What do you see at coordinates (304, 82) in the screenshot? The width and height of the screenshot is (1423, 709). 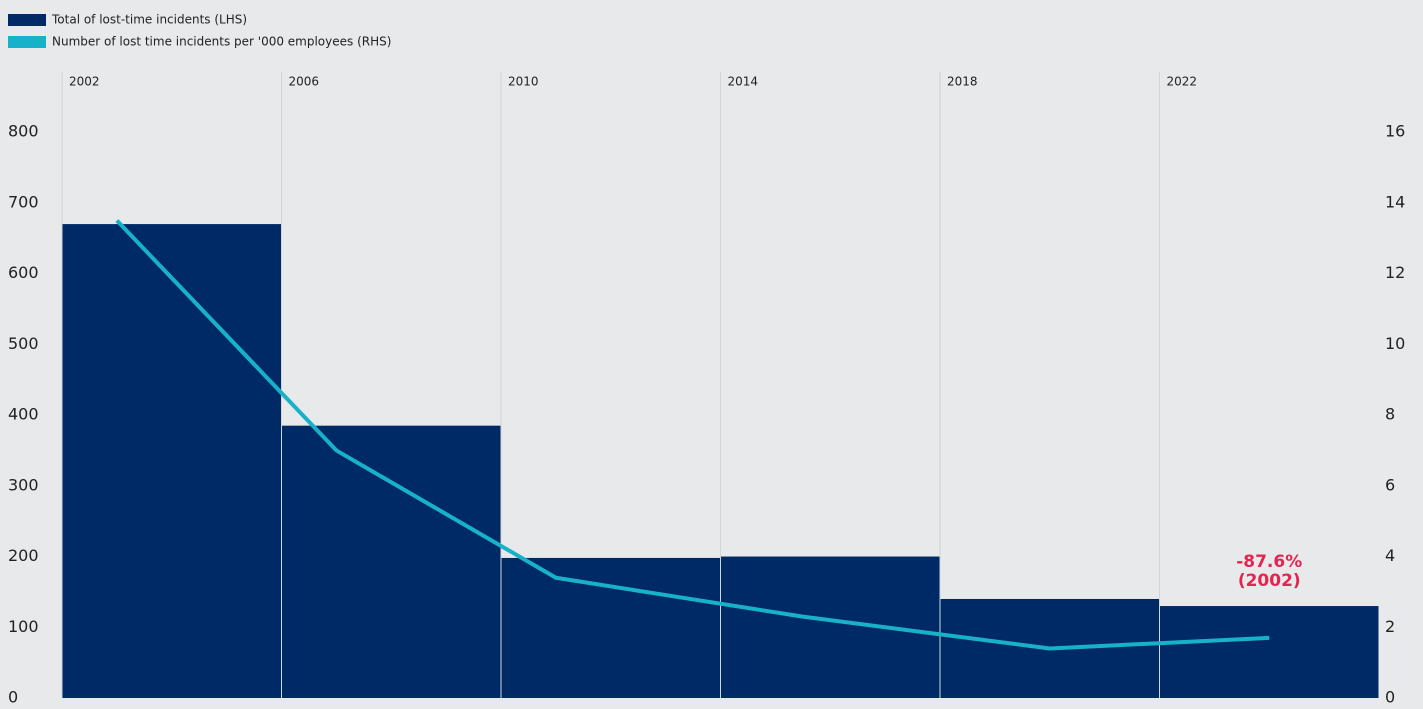 I see `x-tick-label: 2006` at bounding box center [304, 82].